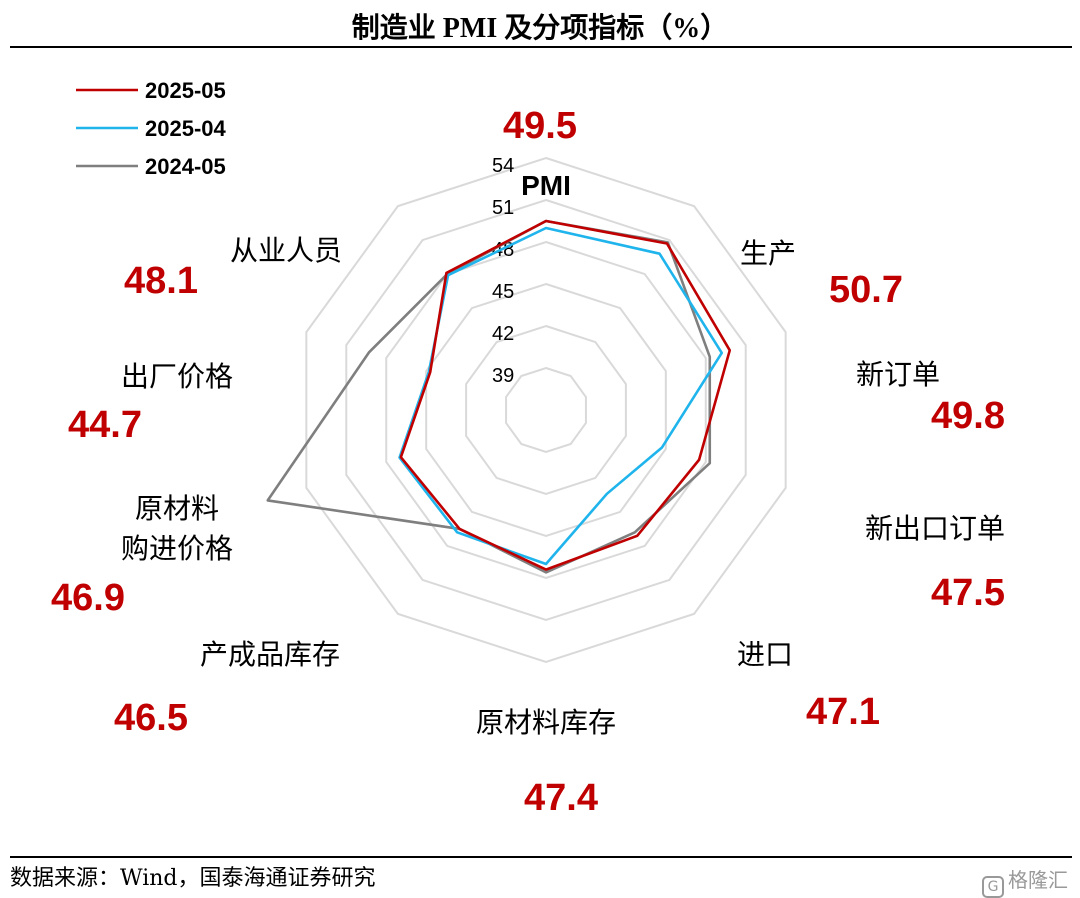 This screenshot has height=898, width=1080. I want to click on axis-label: 出厂价格, so click(177, 376).